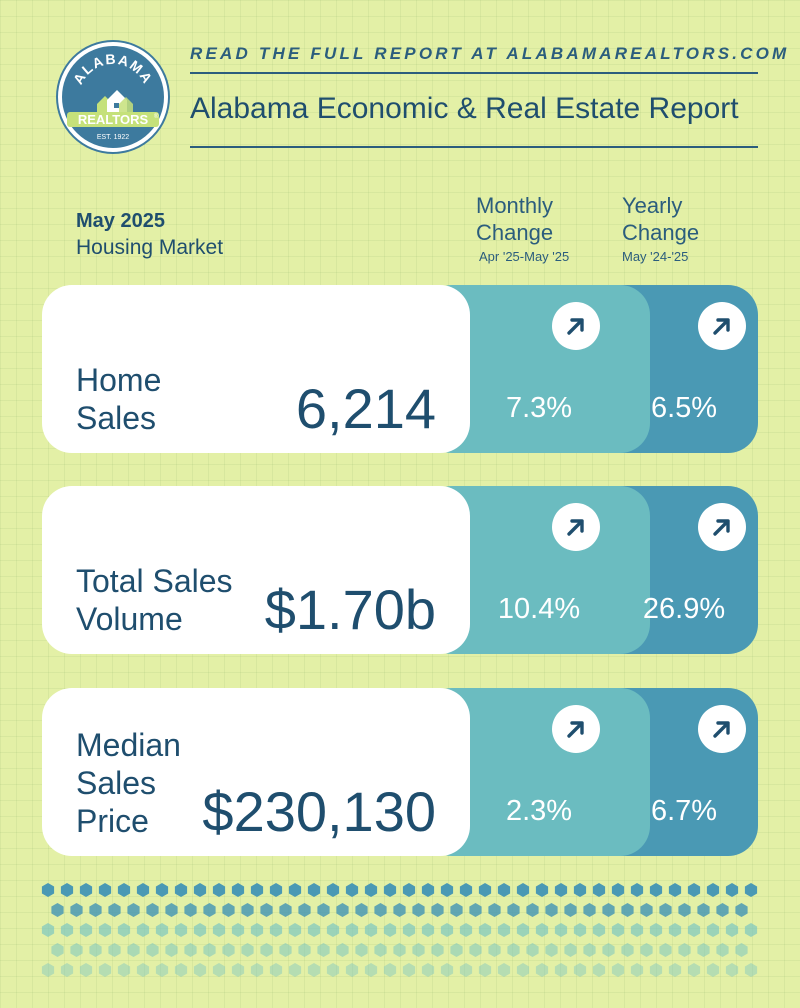  Describe the element at coordinates (319, 811) in the screenshot. I see `metric-value: $230,130` at that location.